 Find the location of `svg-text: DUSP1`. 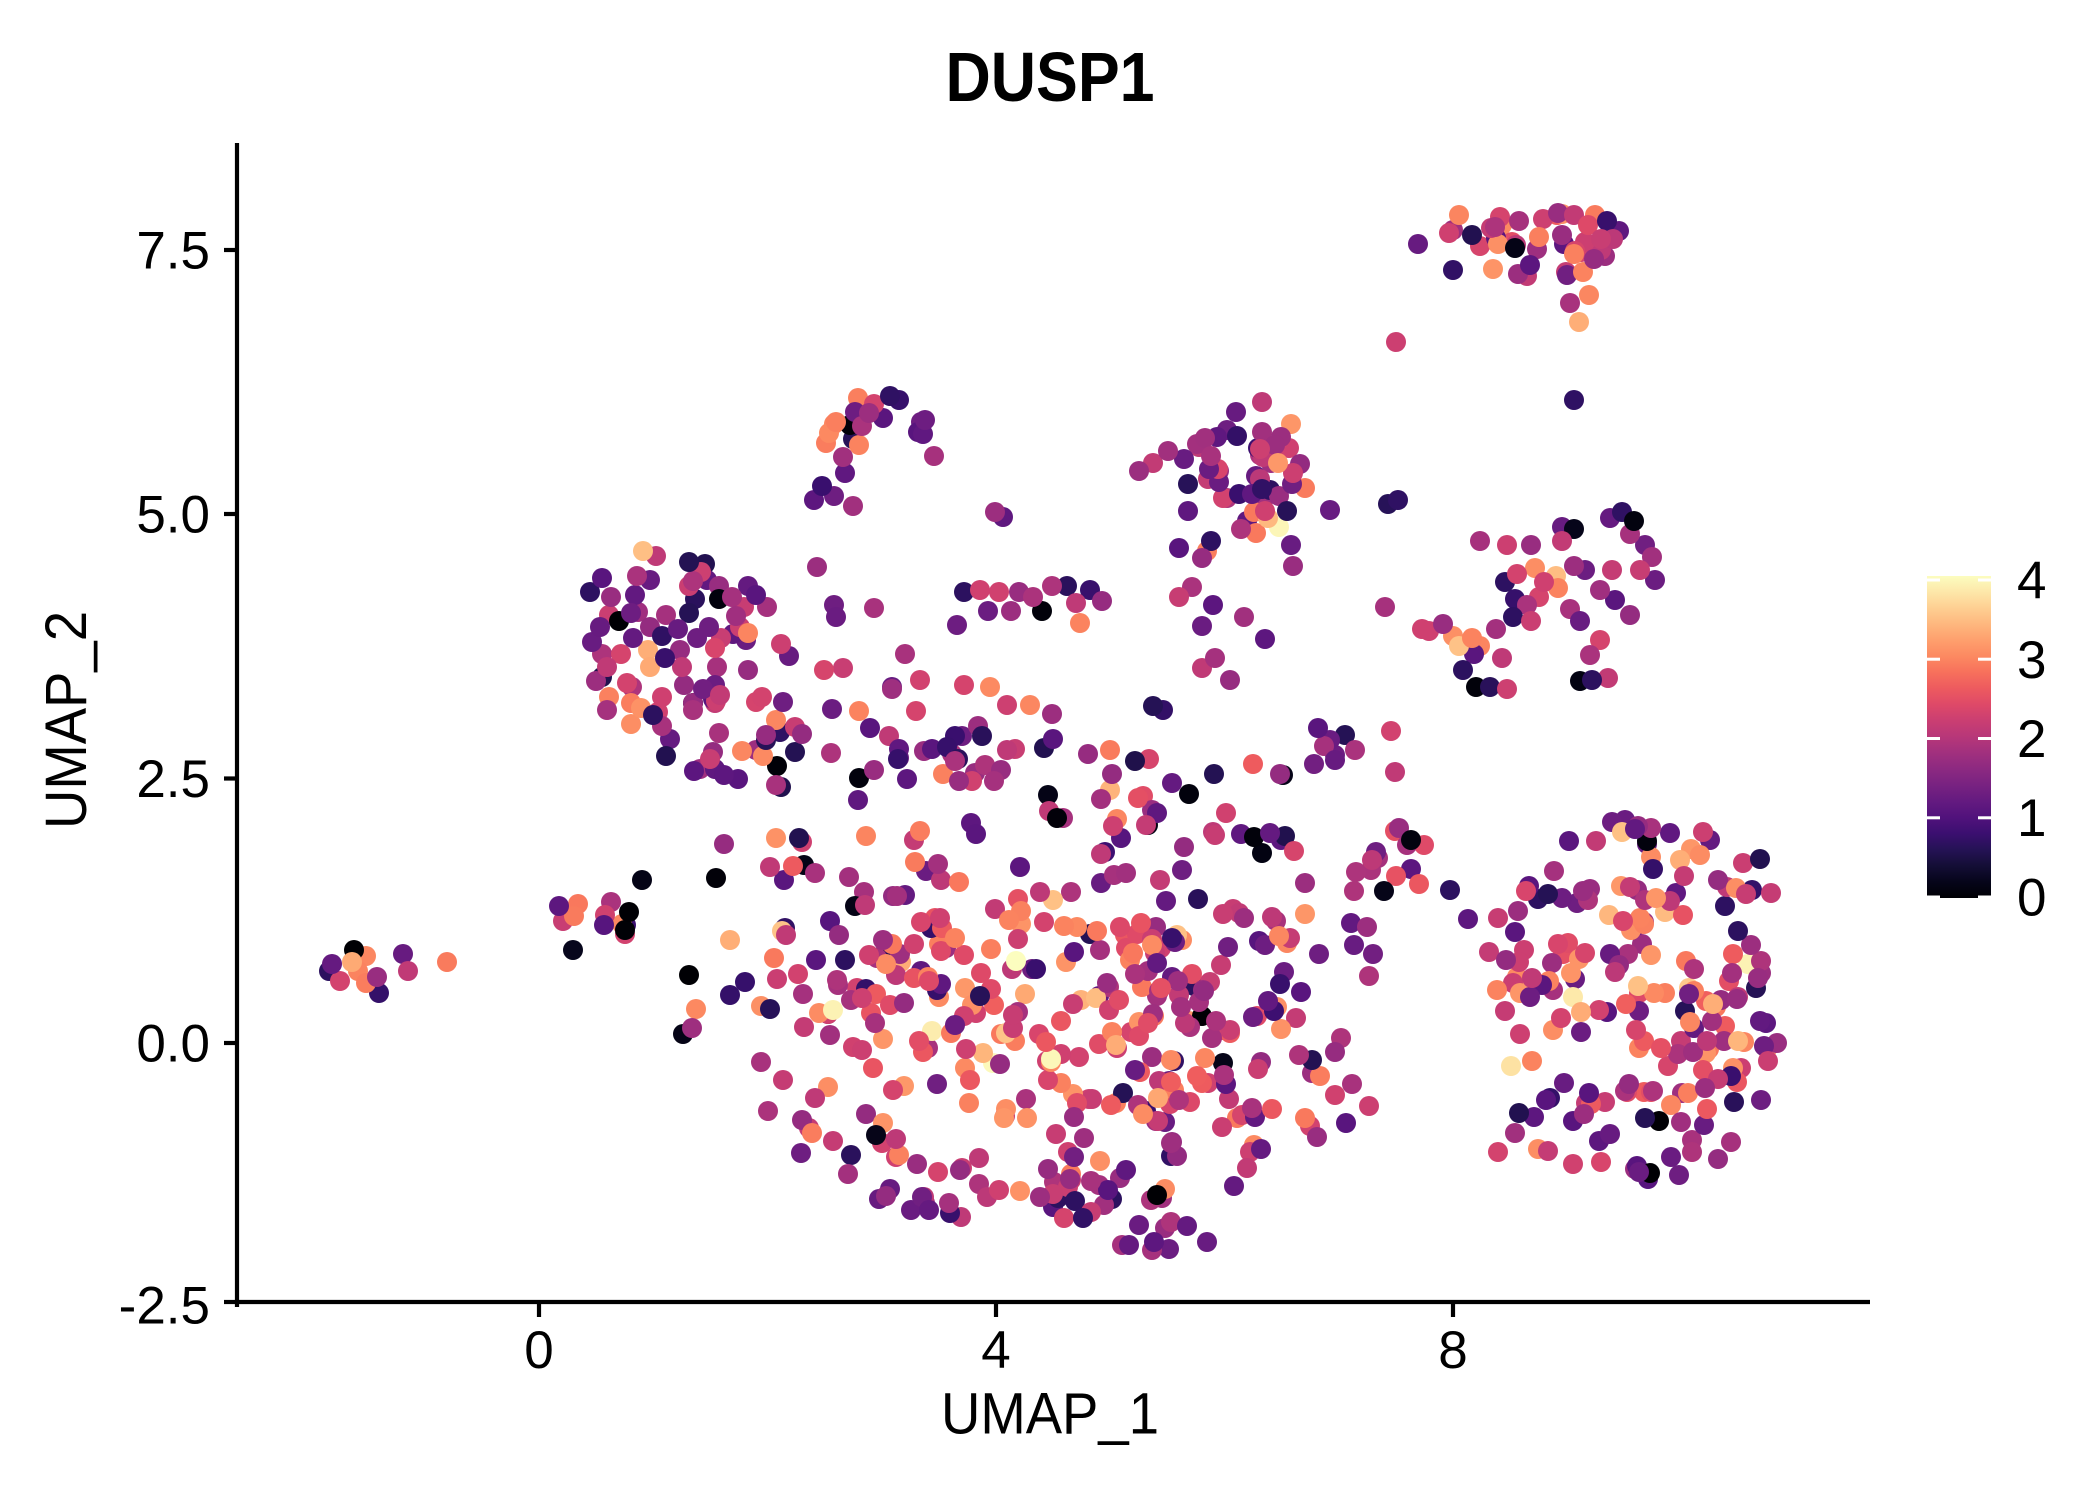

svg-text: DUSP1 is located at coordinates (1050, 77).